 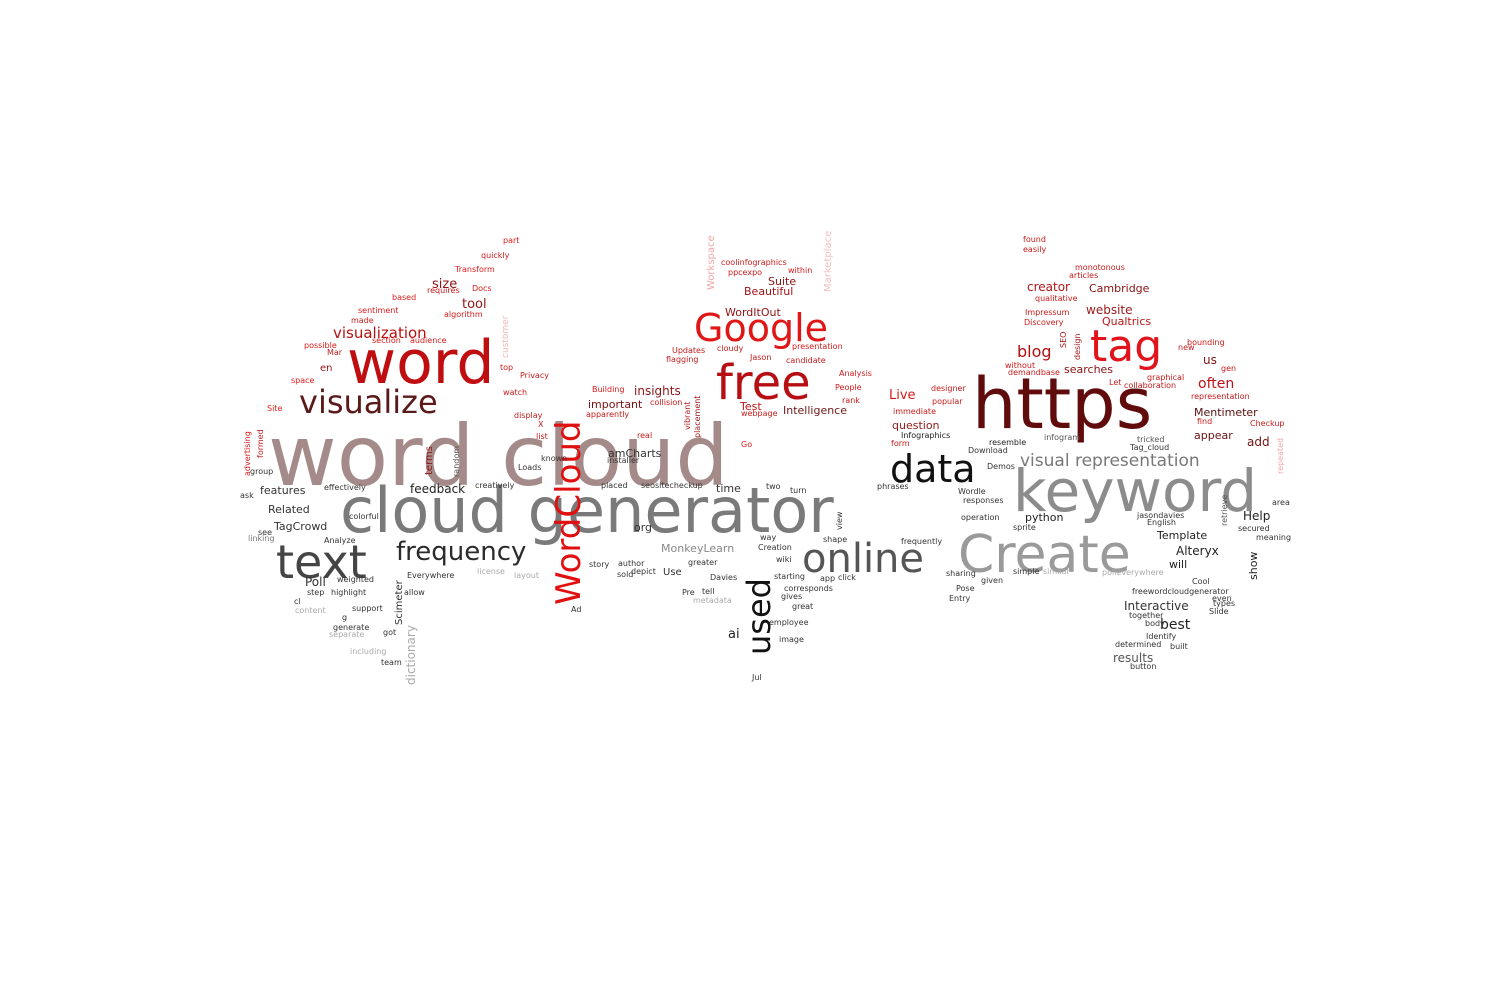 What do you see at coordinates (723, 577) in the screenshot?
I see `word-davies: Davies` at bounding box center [723, 577].